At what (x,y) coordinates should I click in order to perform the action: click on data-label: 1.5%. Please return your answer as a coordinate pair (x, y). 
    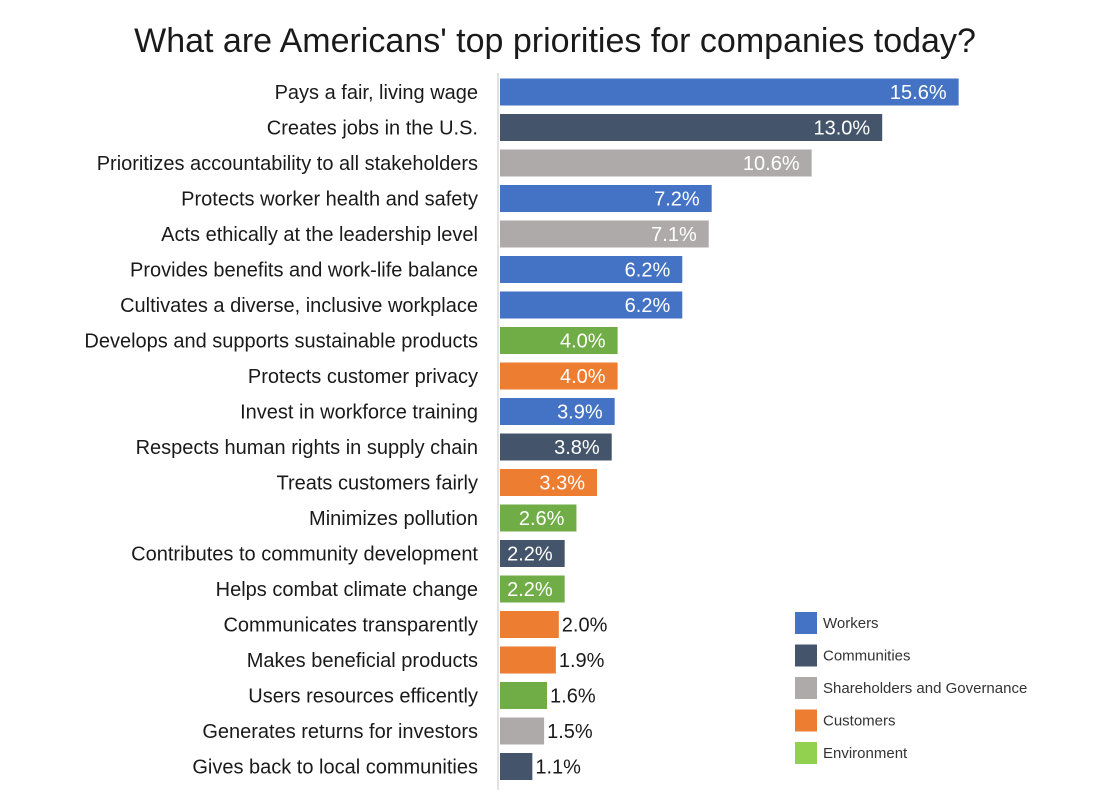
    Looking at the image, I should click on (570, 732).